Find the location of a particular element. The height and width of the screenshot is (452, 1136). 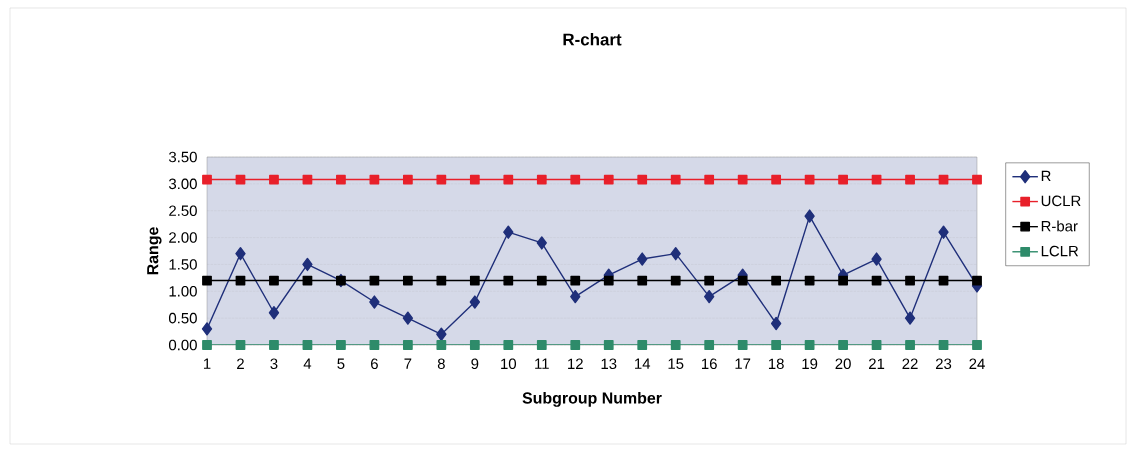

x-tick-label: 3 is located at coordinates (274, 364).